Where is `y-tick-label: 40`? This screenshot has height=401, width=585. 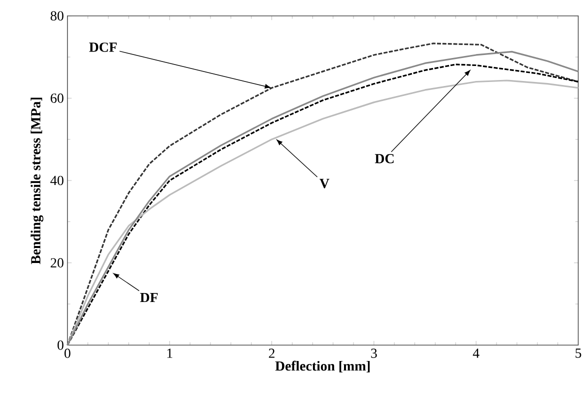 y-tick-label: 40 is located at coordinates (57, 181).